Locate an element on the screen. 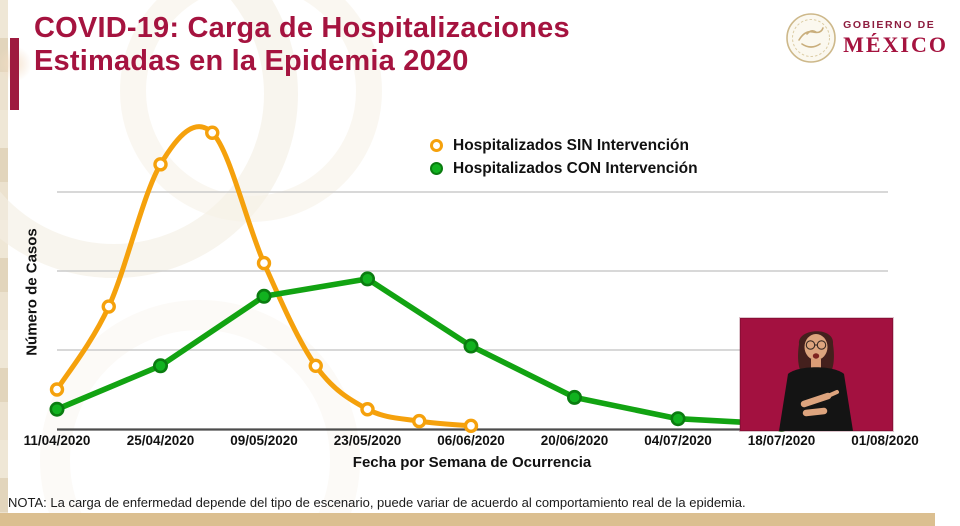 The height and width of the screenshot is (526, 960). logo-text-line1: GOBIERNO DE is located at coordinates (889, 24).